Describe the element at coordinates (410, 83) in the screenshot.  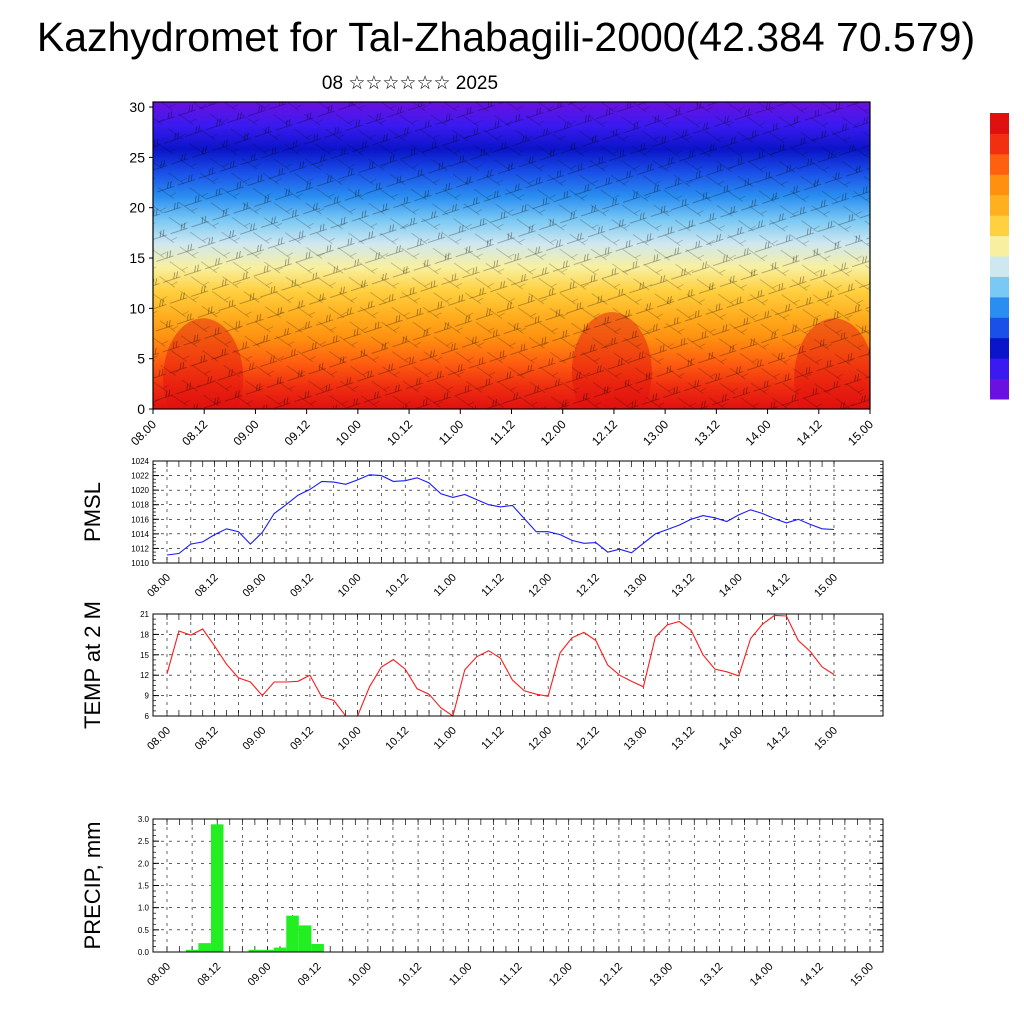
I see `chart-subtitle: 08 ☆☆☆☆☆☆ 2025` at that location.